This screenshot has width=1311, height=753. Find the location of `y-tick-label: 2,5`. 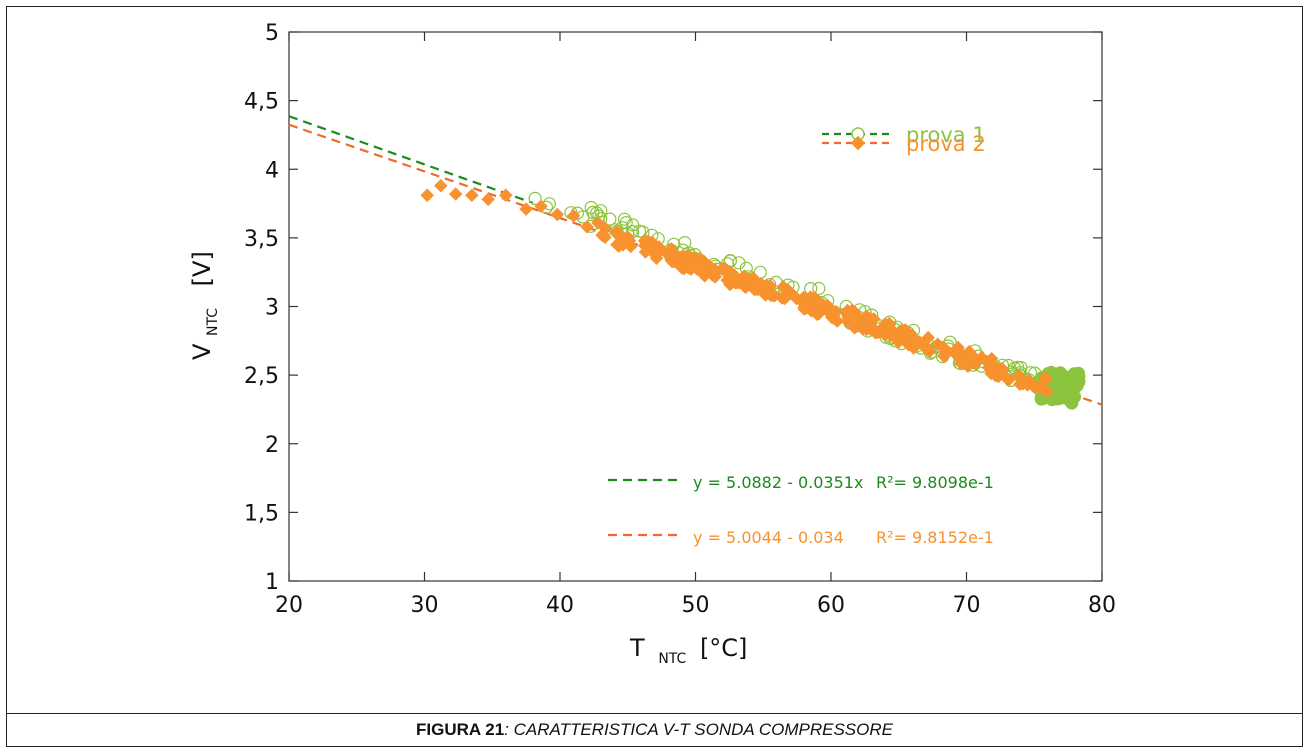

y-tick-label: 2,5 is located at coordinates (261, 376).